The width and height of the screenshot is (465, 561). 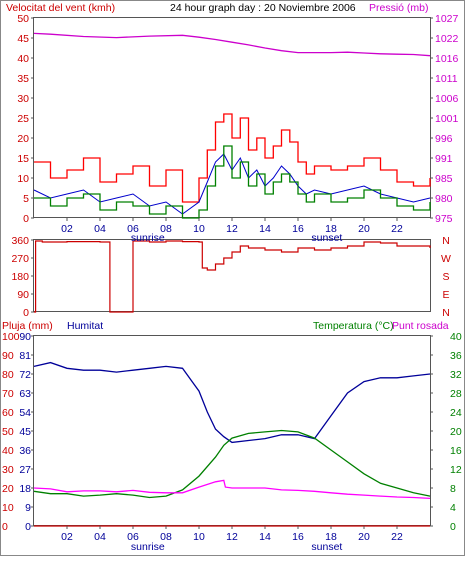 What do you see at coordinates (263, 8) in the screenshot?
I see `chart-title: 24 hour graph day : 20 Noviembre 2006` at bounding box center [263, 8].